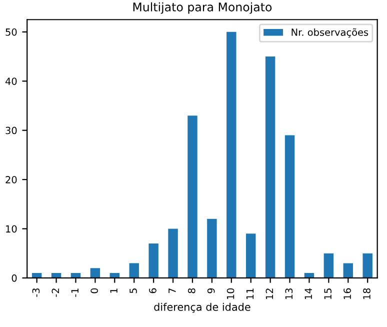 This screenshot has width=387, height=327. Describe the element at coordinates (289, 293) in the screenshot. I see `x-tick-label: 13` at that location.